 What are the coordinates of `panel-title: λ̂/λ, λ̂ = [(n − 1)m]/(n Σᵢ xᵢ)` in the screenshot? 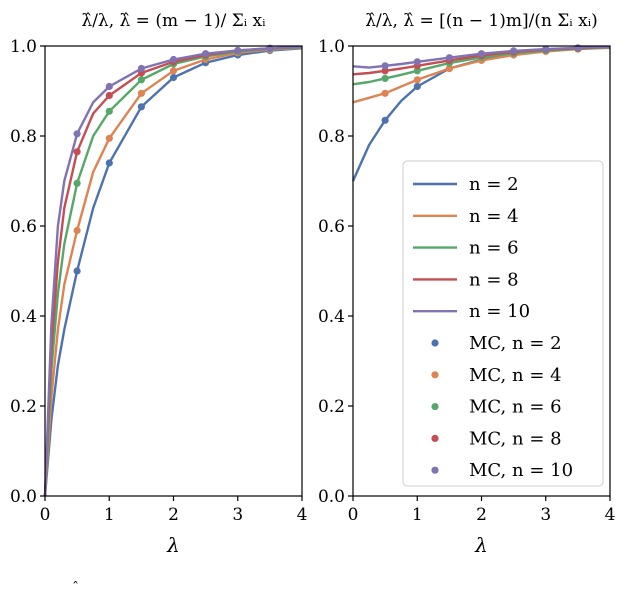 It's located at (481, 21).